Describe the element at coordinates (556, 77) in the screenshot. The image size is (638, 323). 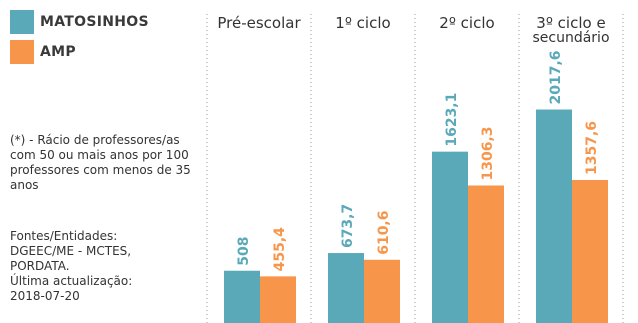
I see `data-label-matosinhos: 2017,6` at that location.